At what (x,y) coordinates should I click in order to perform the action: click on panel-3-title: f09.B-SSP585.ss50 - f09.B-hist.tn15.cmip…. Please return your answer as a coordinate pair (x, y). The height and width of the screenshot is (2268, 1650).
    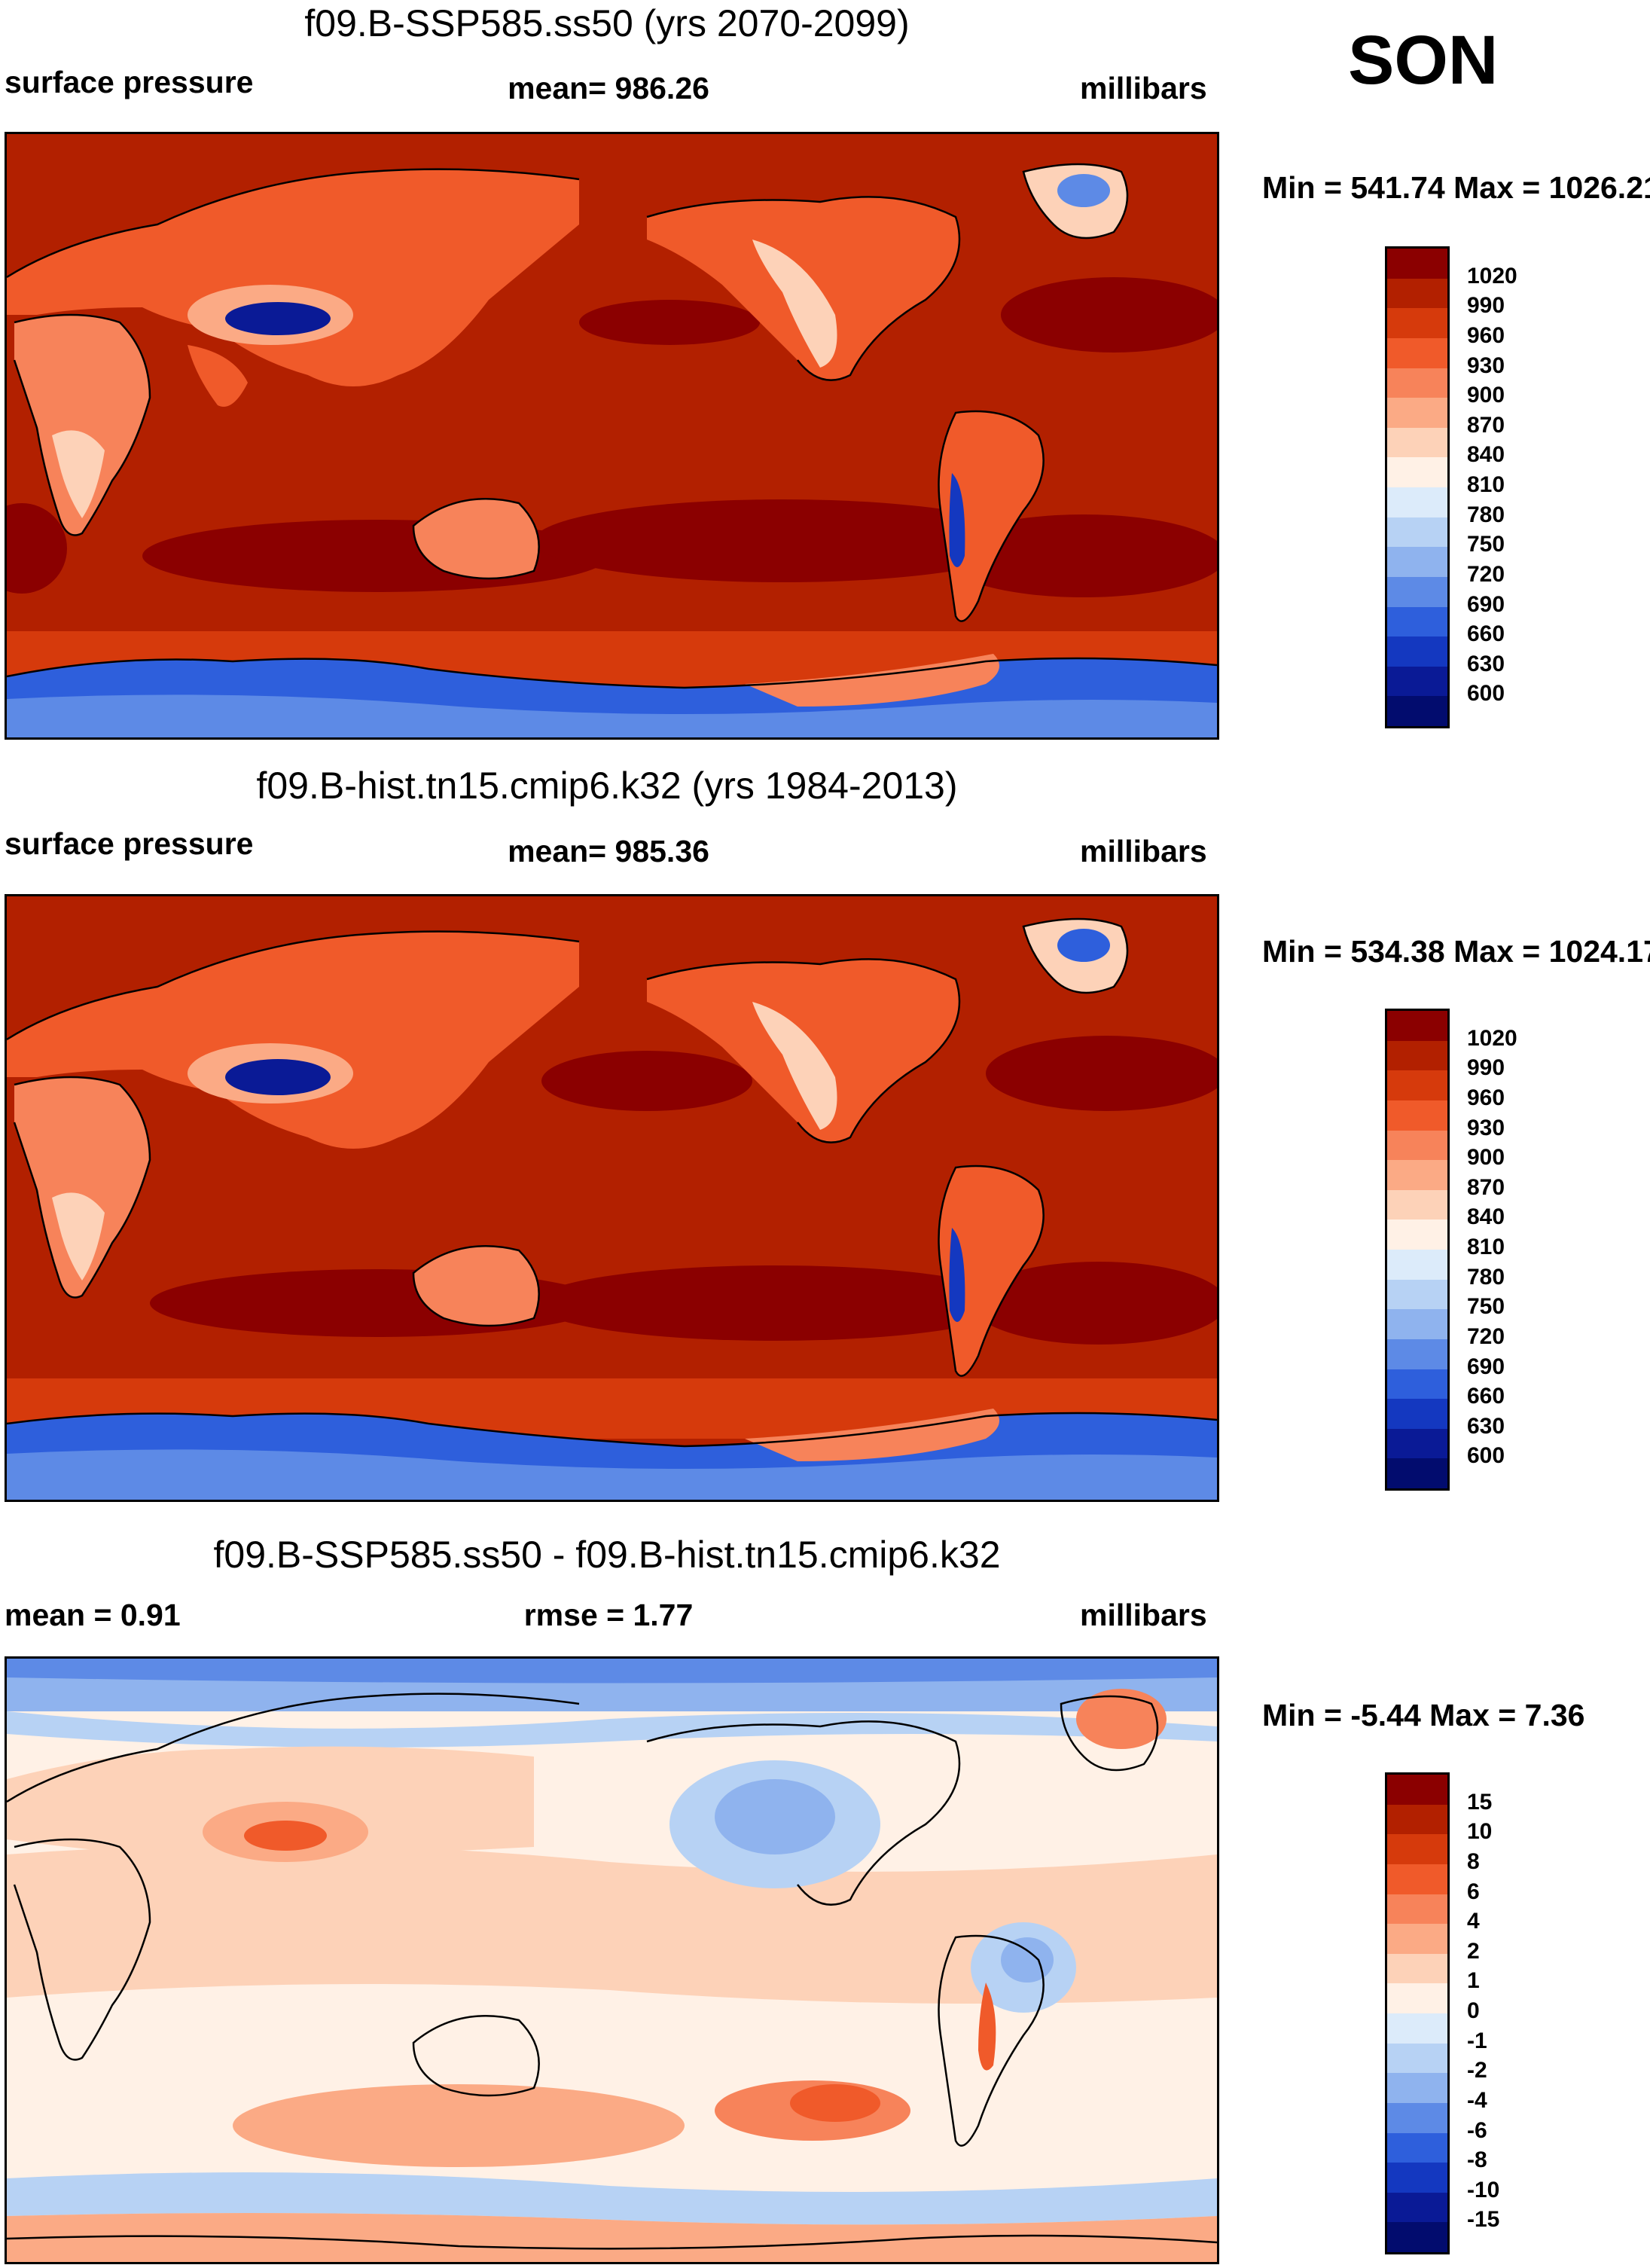
    Looking at the image, I should click on (607, 1555).